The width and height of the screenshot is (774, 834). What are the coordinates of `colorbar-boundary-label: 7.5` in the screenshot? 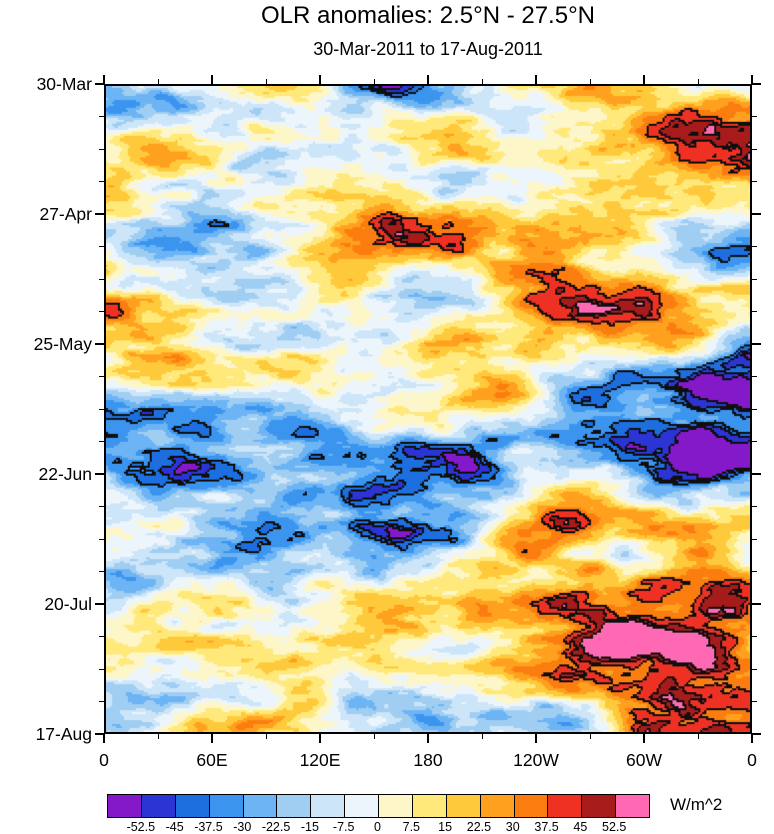 It's located at (411, 827).